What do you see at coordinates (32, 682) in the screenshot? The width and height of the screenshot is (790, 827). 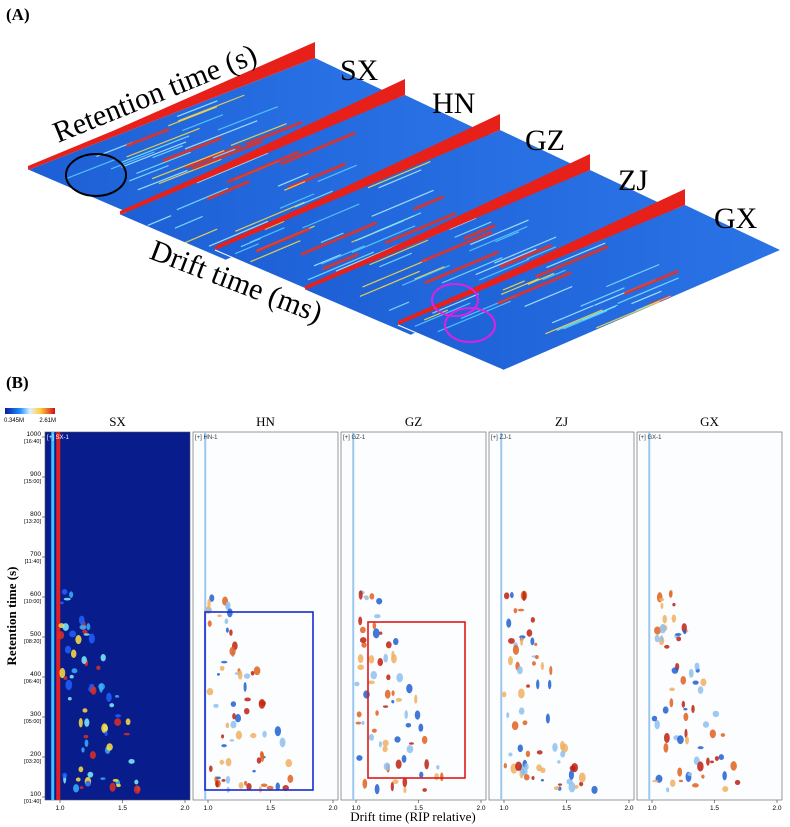 I see `y-tick-time: [06:40]` at bounding box center [32, 682].